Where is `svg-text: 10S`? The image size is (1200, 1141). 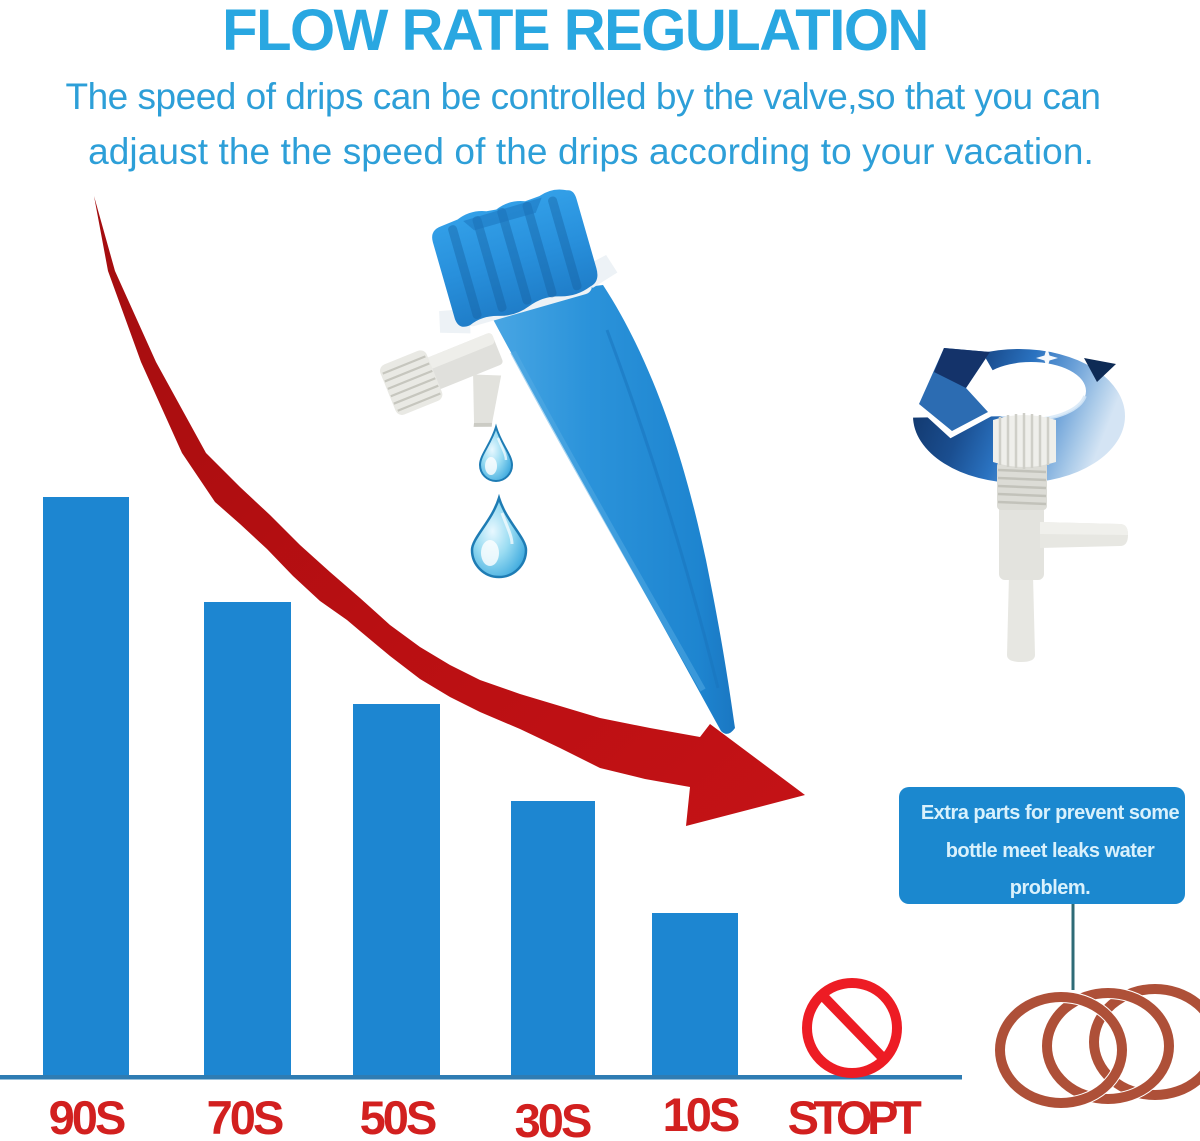 svg-text: 10S is located at coordinates (701, 1114).